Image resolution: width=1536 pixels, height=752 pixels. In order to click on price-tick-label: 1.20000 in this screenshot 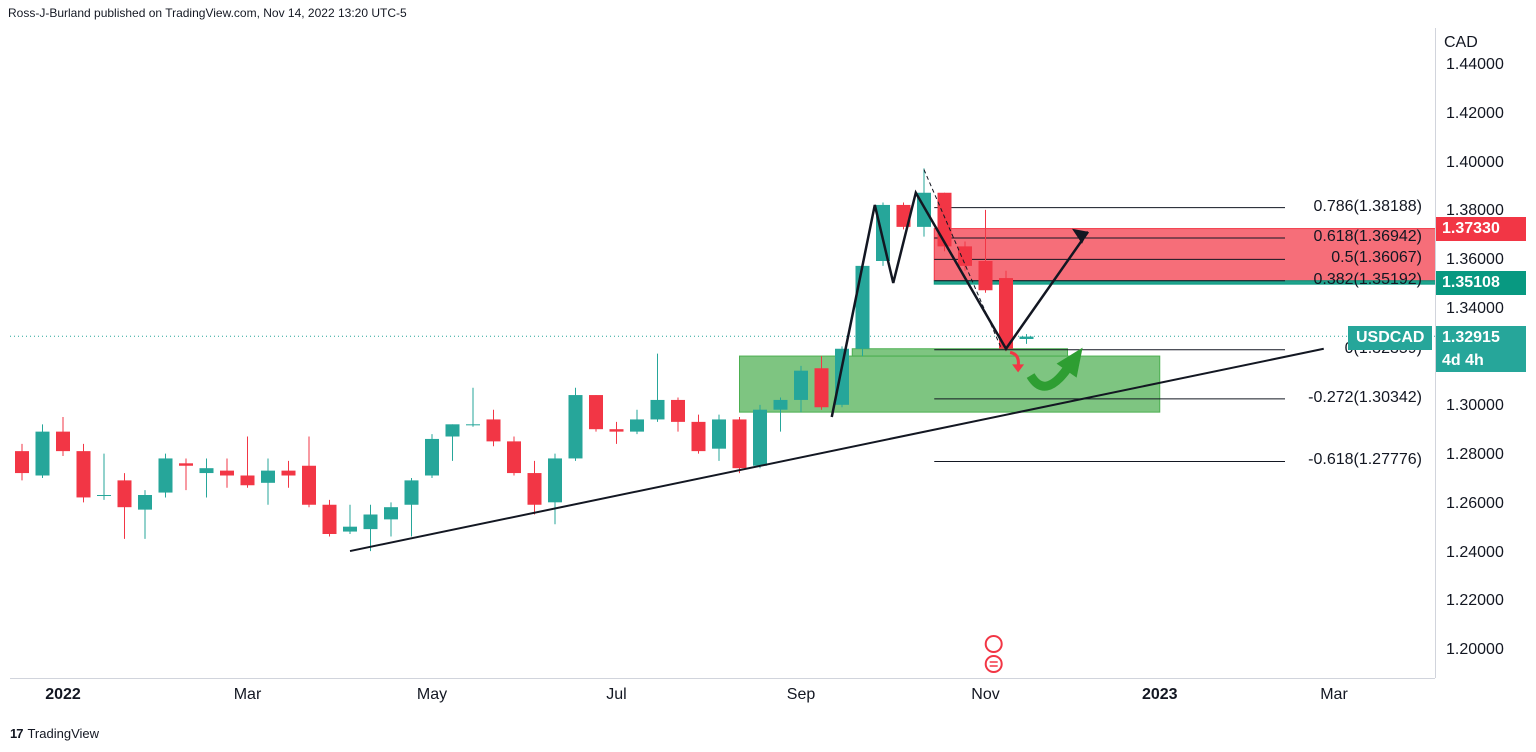, I will do `click(1475, 649)`.